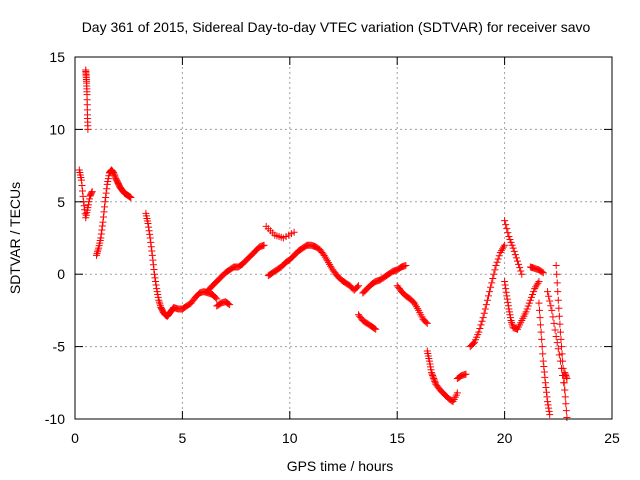 The image size is (640, 480). Describe the element at coordinates (61, 274) in the screenshot. I see `y-tick-label: 0` at that location.